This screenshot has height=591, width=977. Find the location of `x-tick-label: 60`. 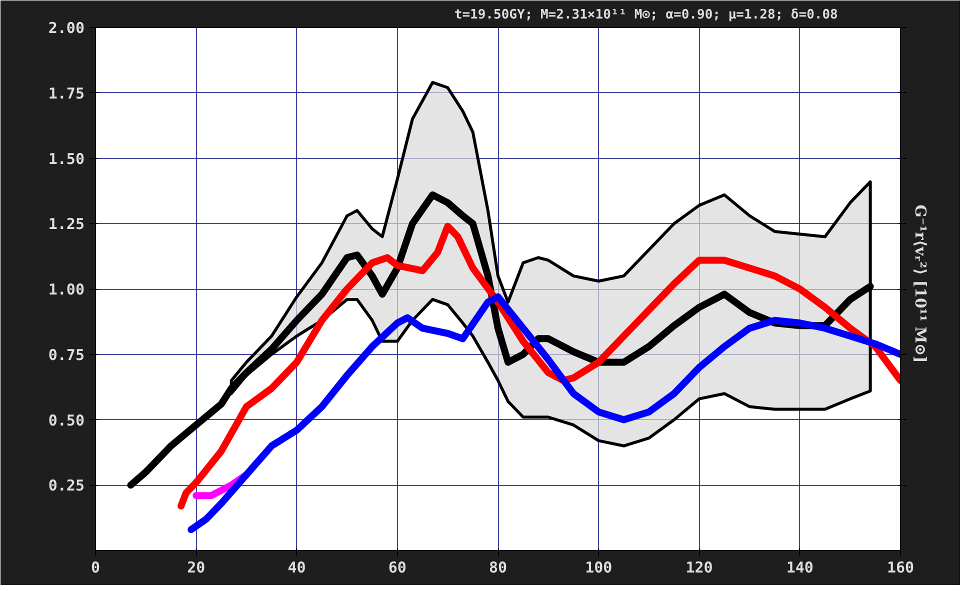

x-tick-label: 60 is located at coordinates (397, 567).